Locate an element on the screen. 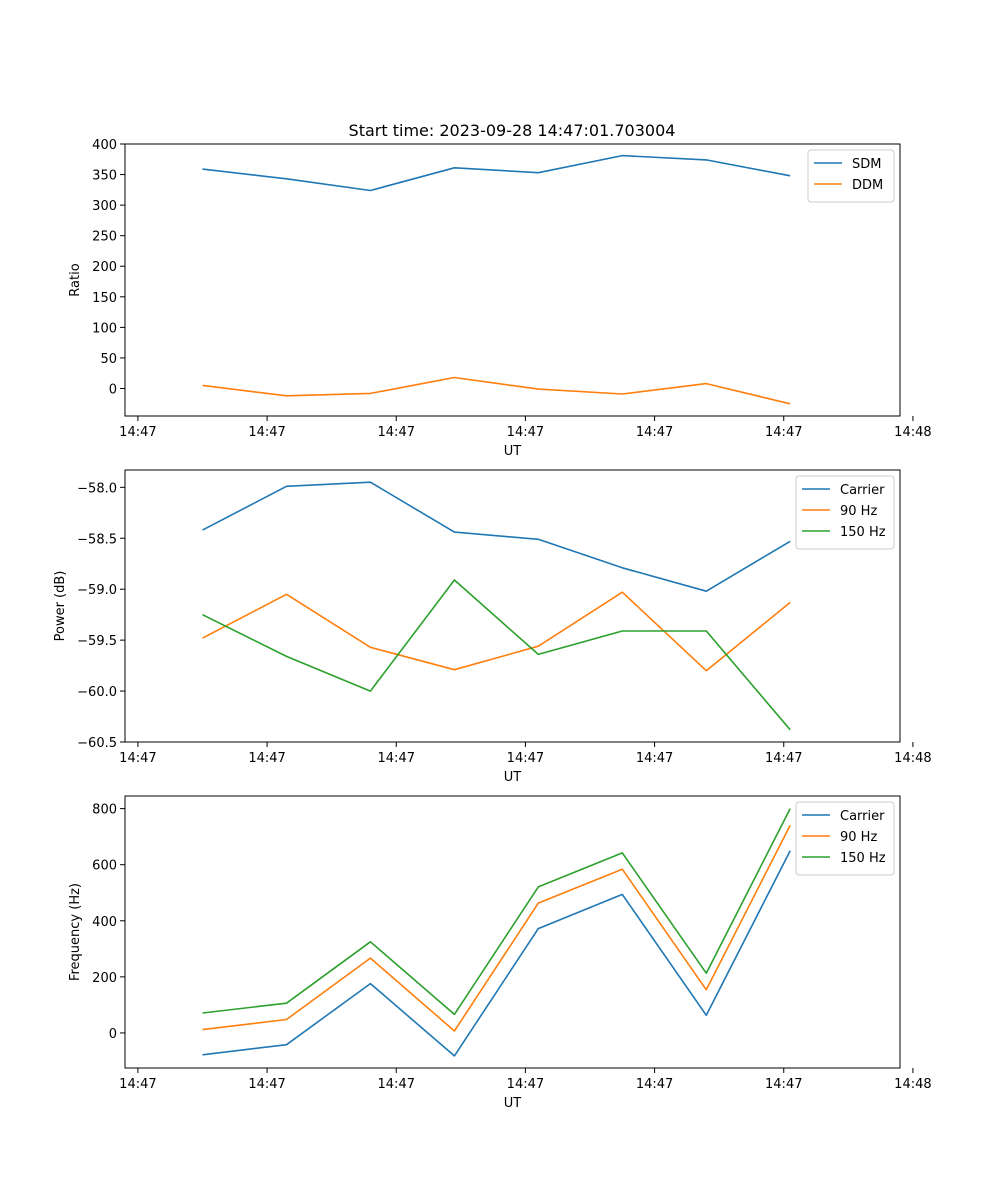 This screenshot has width=1000, height=1200. y-axis-label: Ratio is located at coordinates (75, 279).